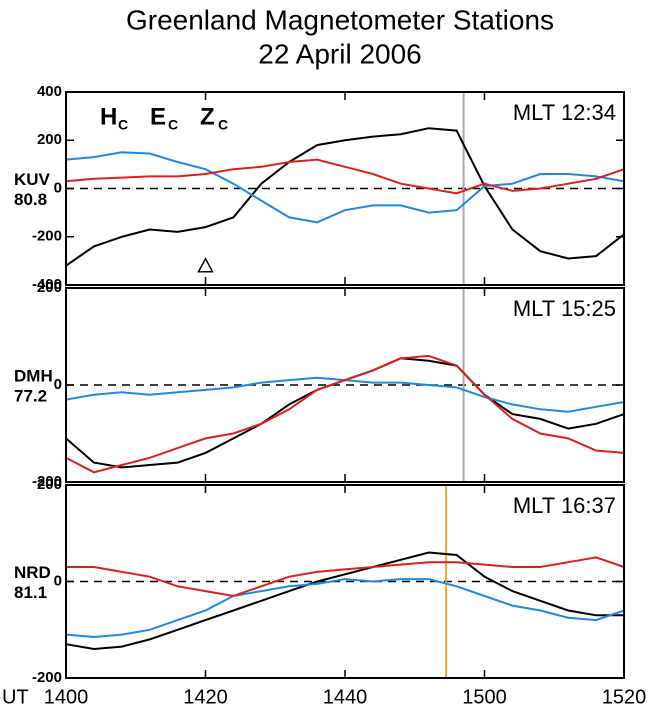 The width and height of the screenshot is (652, 719). What do you see at coordinates (207, 116) in the screenshot?
I see `legend-label: Z` at bounding box center [207, 116].